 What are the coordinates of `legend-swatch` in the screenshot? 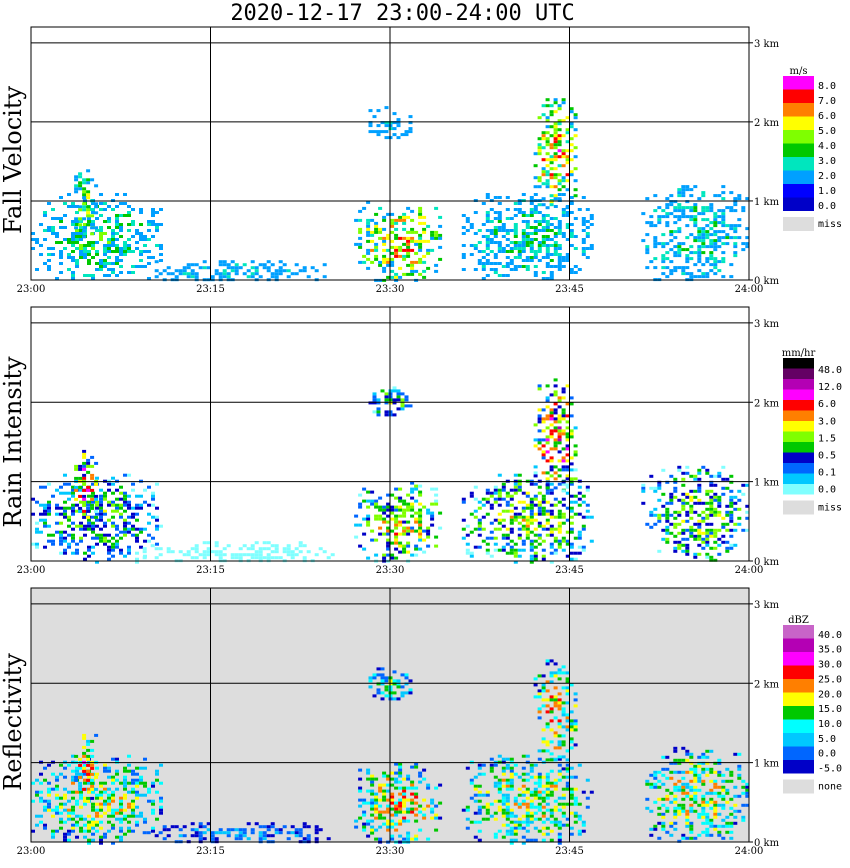 It's located at (798, 177).